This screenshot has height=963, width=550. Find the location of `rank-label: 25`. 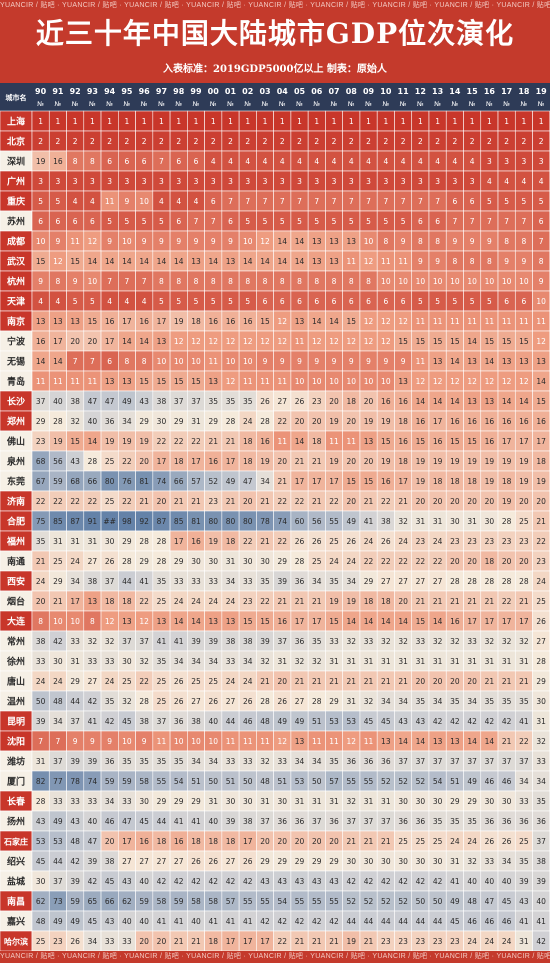

rank-label: 25 is located at coordinates (162, 681).